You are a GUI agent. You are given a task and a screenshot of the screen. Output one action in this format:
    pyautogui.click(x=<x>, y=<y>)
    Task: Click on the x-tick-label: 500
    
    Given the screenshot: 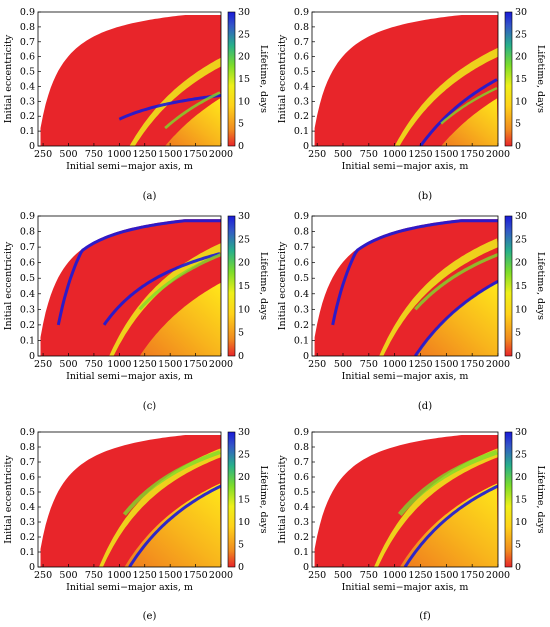 What is the action you would take?
    pyautogui.click(x=343, y=575)
    